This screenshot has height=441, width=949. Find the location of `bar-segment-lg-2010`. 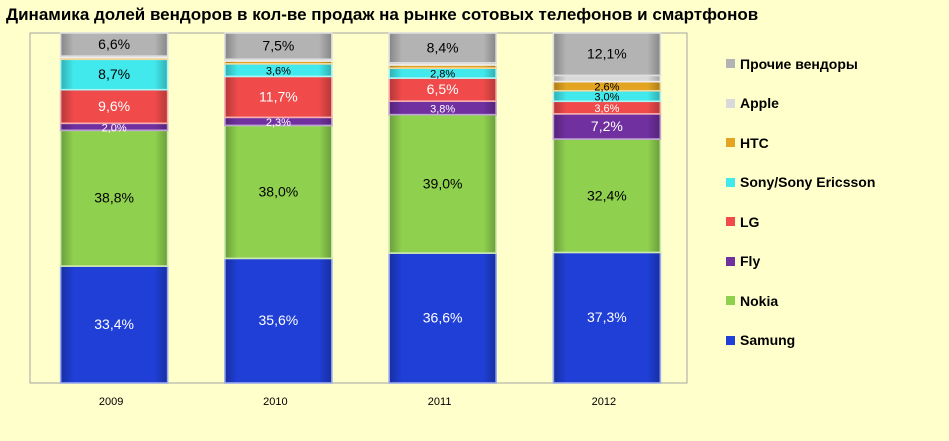

bar-segment-lg-2010 is located at coordinates (278, 97).